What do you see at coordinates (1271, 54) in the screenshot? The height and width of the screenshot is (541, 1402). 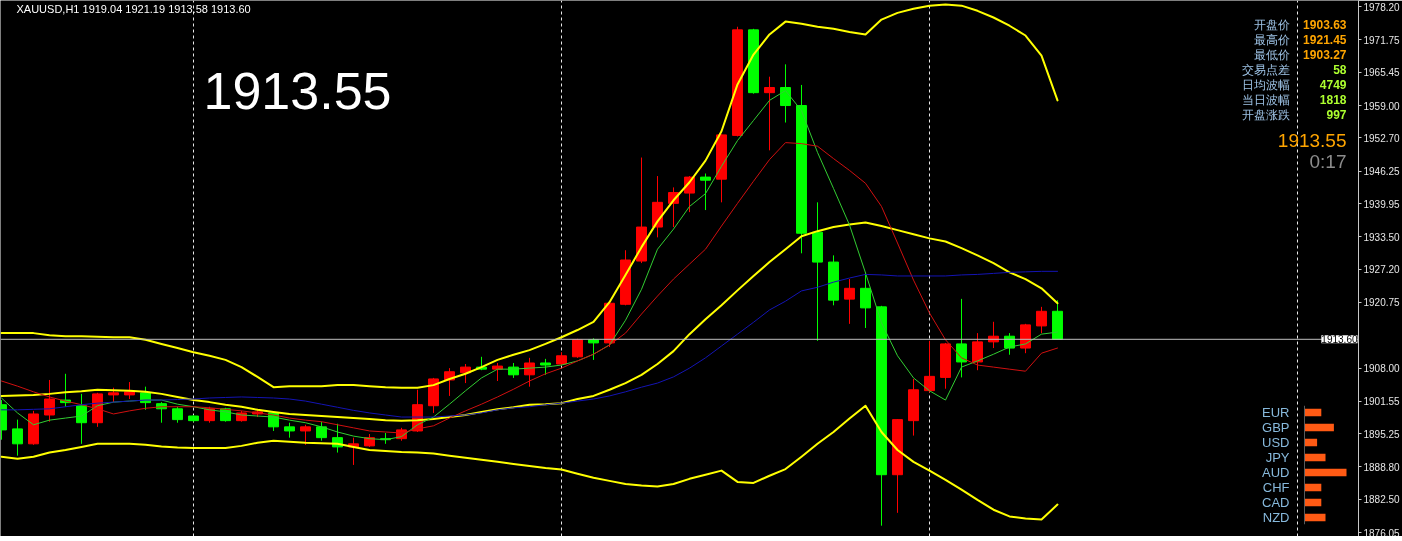 I see `text: 最低价` at bounding box center [1271, 54].